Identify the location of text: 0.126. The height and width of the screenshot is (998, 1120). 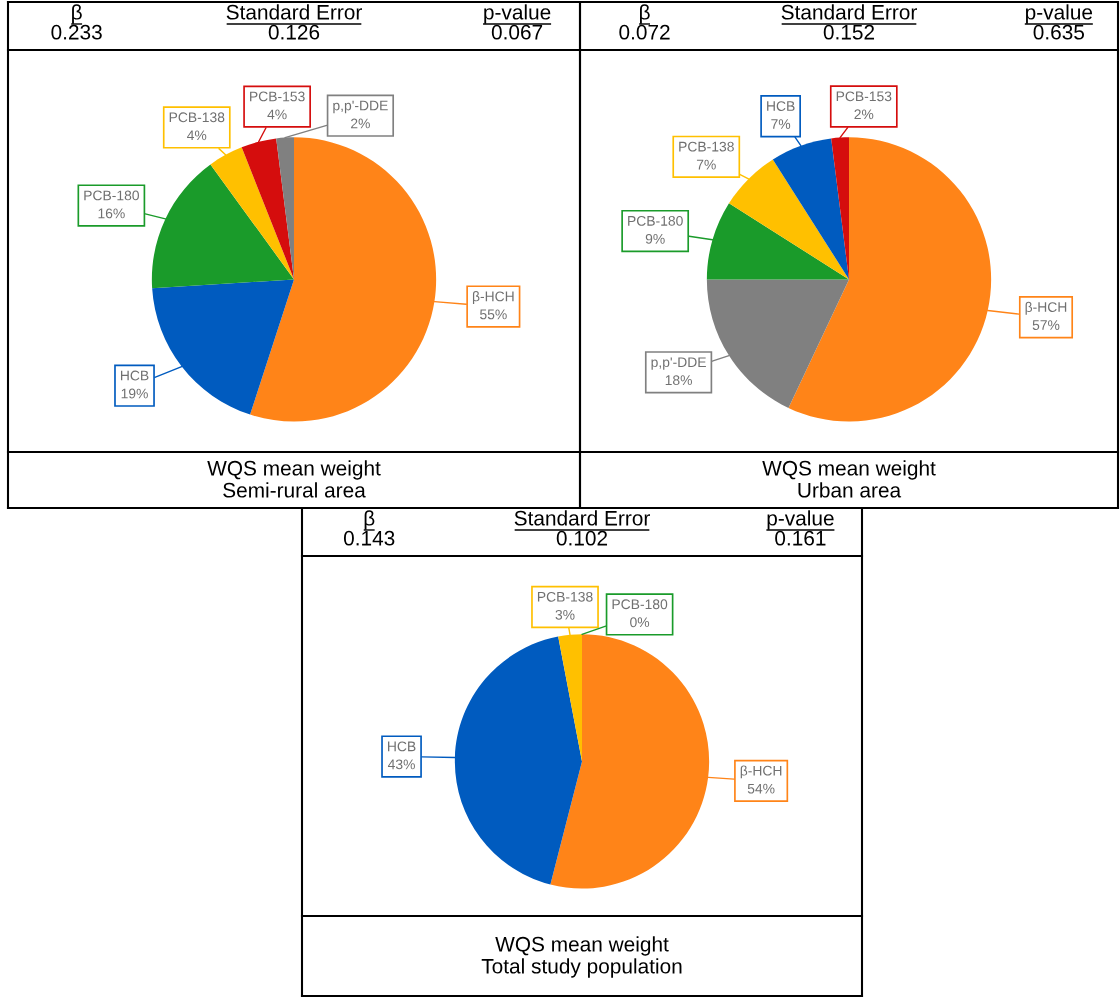
(294, 32).